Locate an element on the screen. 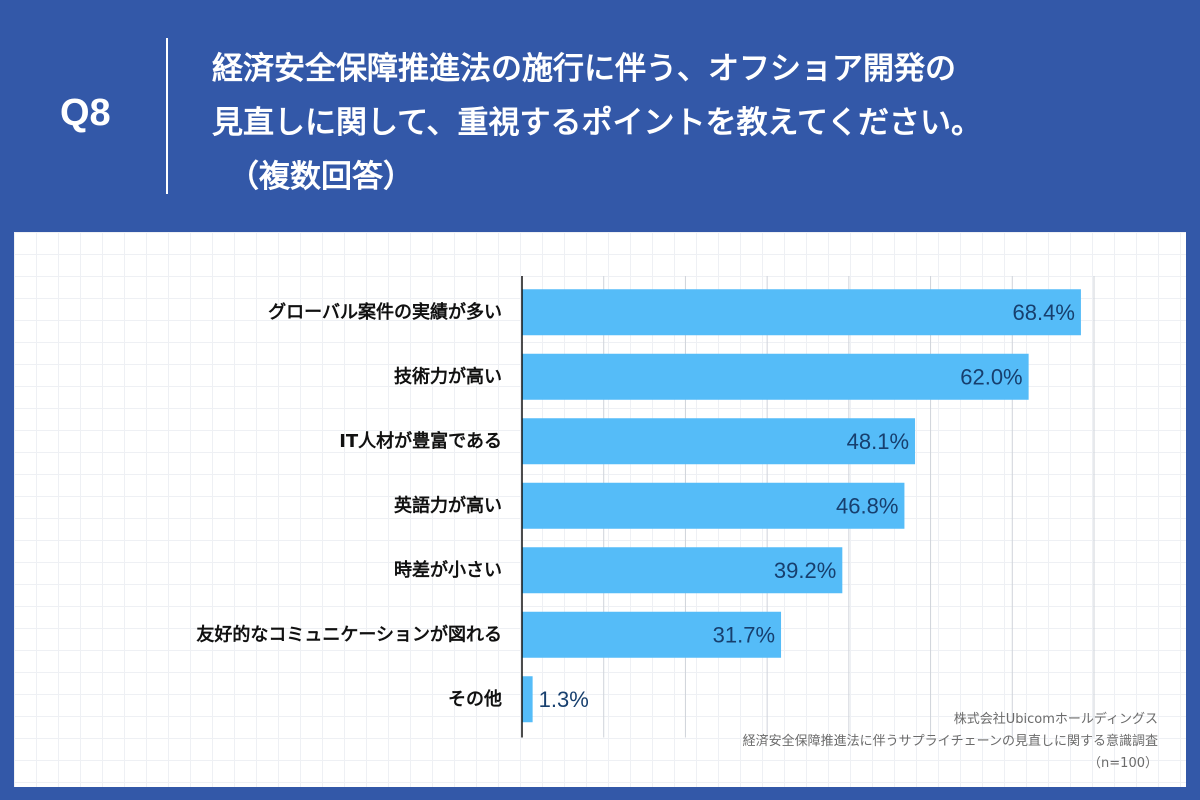 The image size is (1200, 800). question-line-3: （複数回答） is located at coordinates (321, 177).